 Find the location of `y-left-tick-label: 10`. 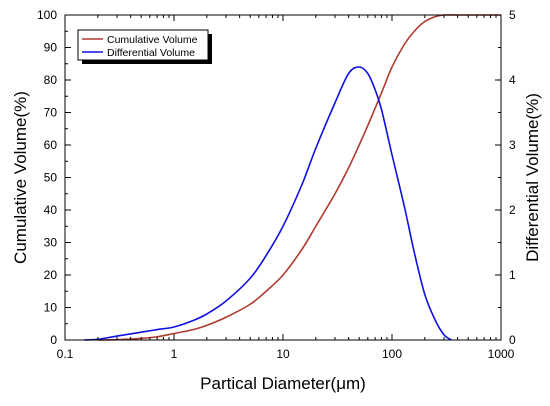

y-left-tick-label: 10 is located at coordinates (51, 308).